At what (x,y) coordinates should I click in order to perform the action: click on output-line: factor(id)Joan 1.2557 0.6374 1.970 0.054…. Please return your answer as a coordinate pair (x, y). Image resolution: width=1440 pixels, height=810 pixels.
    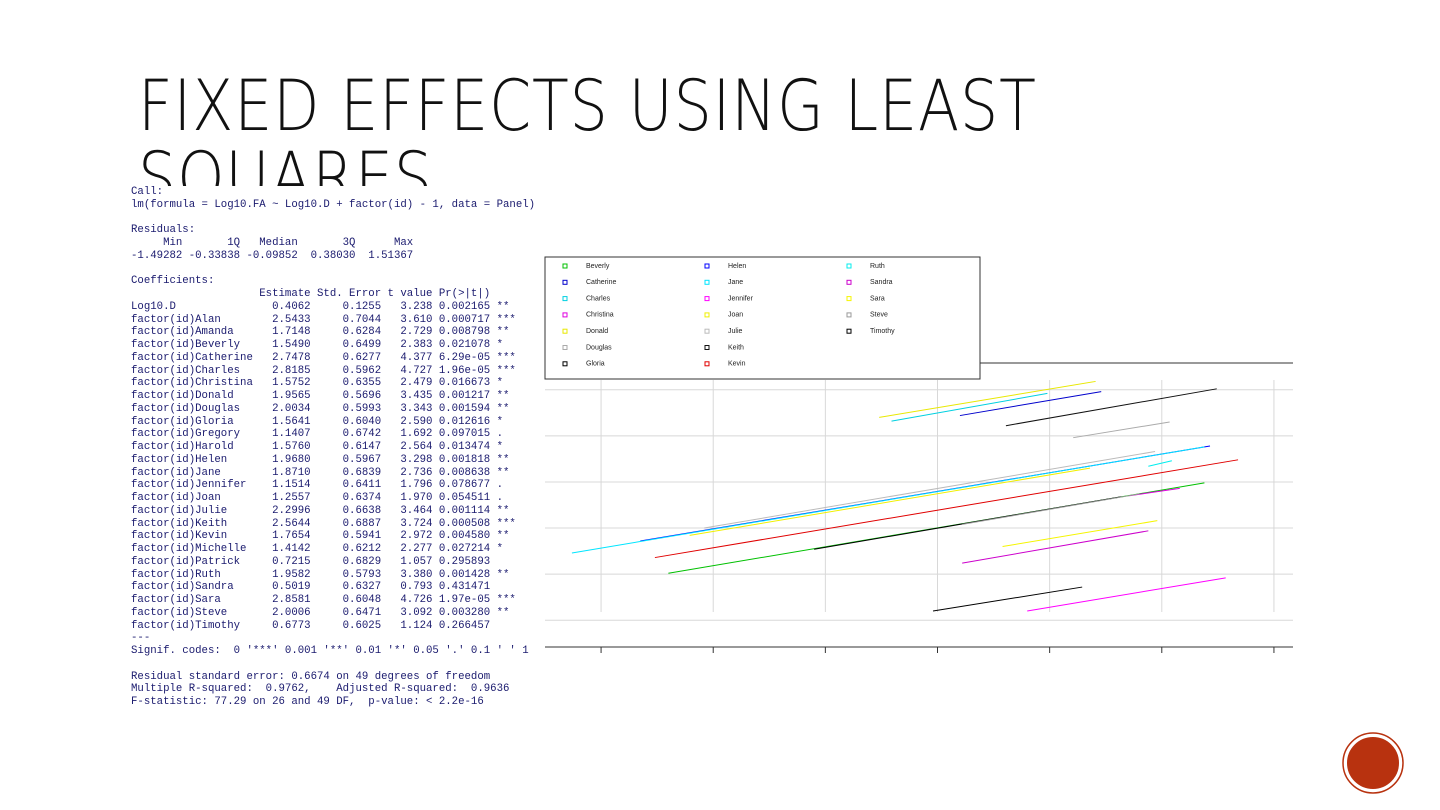
    Looking at the image, I should click on (323, 498).